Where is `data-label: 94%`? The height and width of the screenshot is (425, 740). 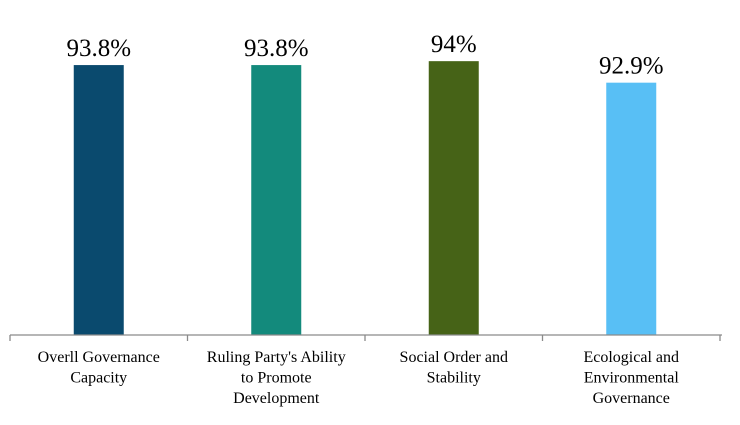
data-label: 94% is located at coordinates (454, 44).